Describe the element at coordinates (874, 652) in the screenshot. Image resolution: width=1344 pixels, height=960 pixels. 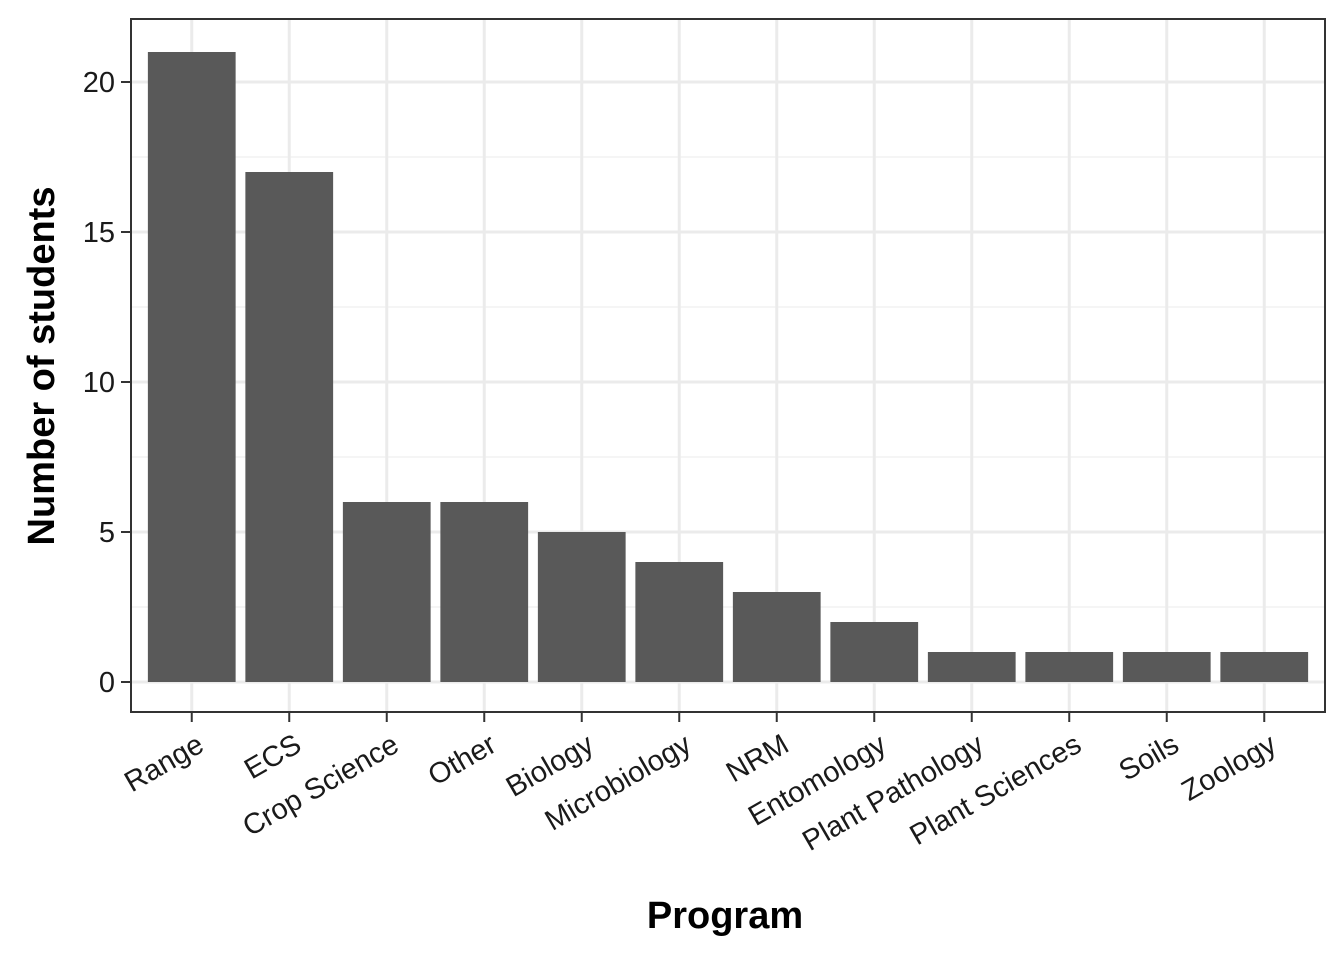
I see `bar-entomology` at that location.